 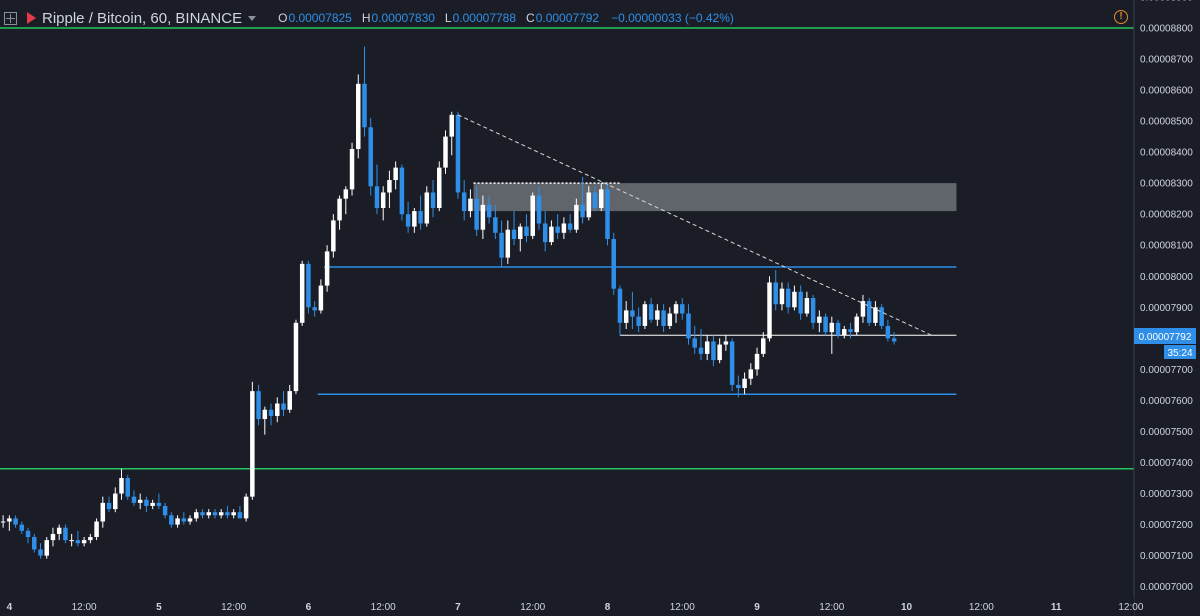 I want to click on descending-trendline, so click(x=694, y=225).